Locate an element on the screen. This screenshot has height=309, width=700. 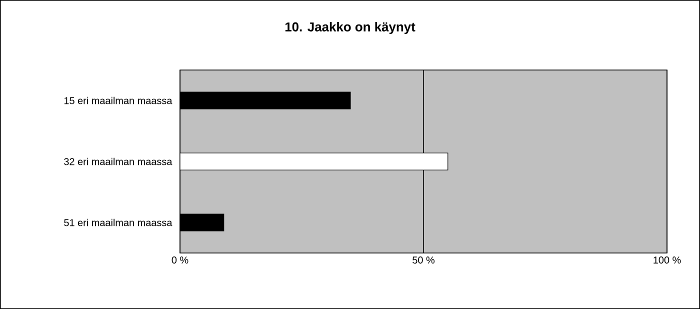
x-tick-label: 100 % is located at coordinates (667, 260).